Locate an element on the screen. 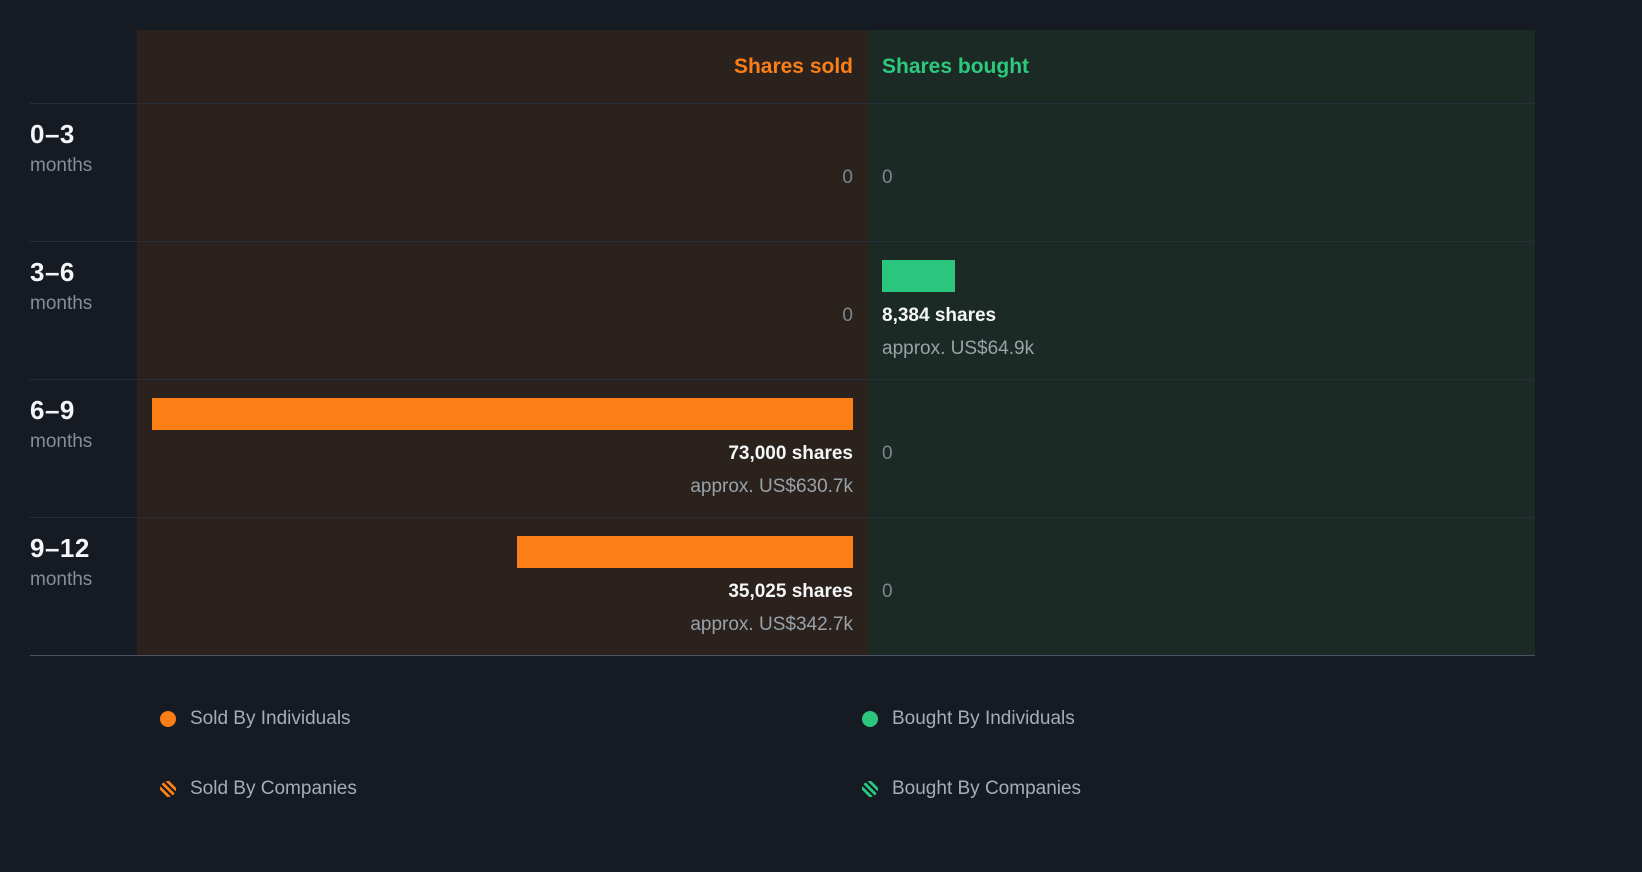 The width and height of the screenshot is (1642, 872). legend-bought-individuals: Bought By Individuals is located at coordinates (1252, 719).